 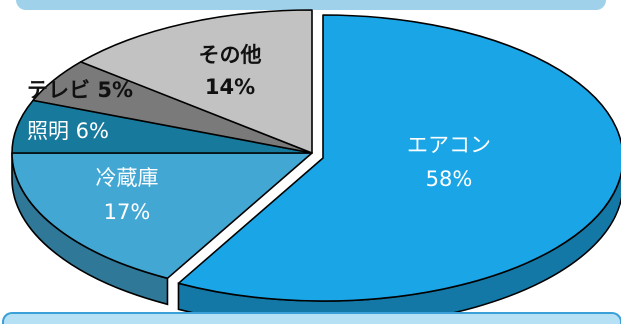 What do you see at coordinates (449, 145) in the screenshot?
I see `slice-0-category-label: エアコン` at bounding box center [449, 145].